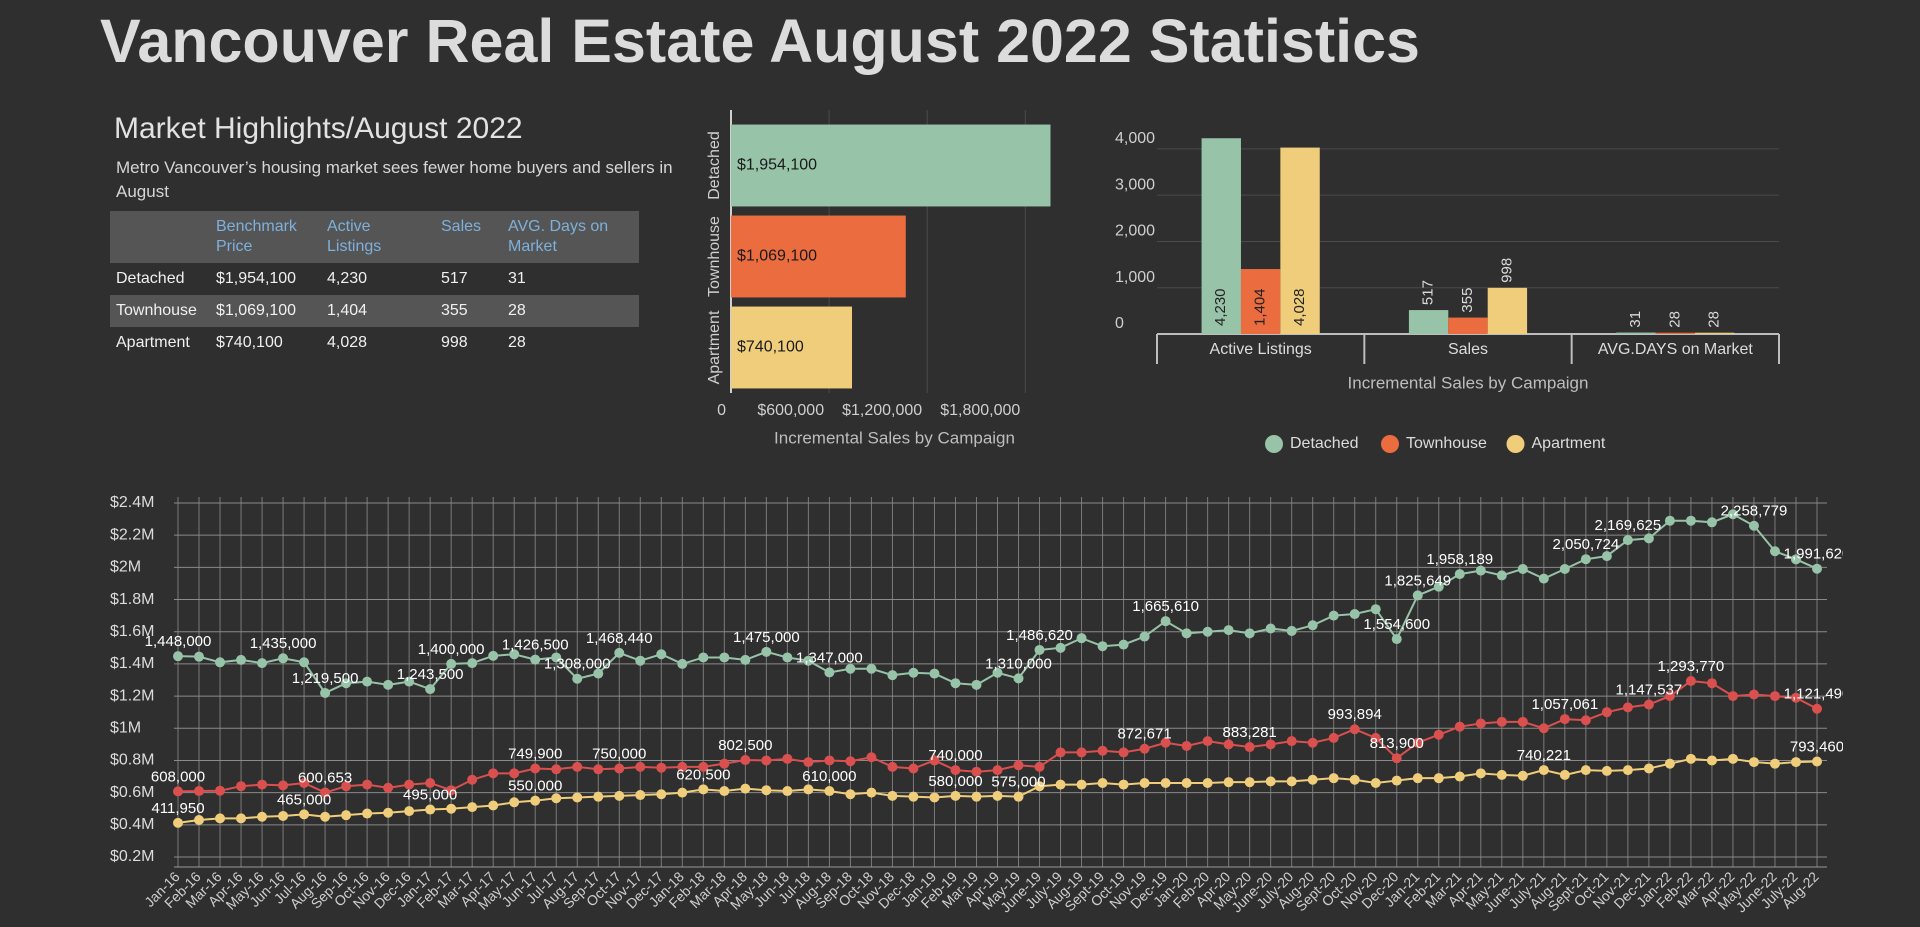 The width and height of the screenshot is (1920, 927). What do you see at coordinates (1135, 184) in the screenshot?
I see `y-tick-label: 3,000` at bounding box center [1135, 184].